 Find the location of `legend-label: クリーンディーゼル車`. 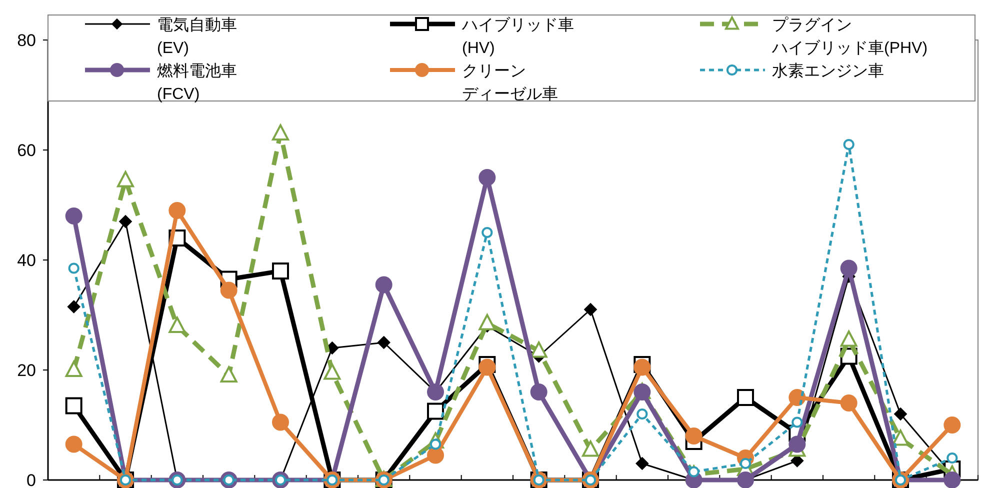

legend-label: クリーンディーゼル車 is located at coordinates (510, 83).